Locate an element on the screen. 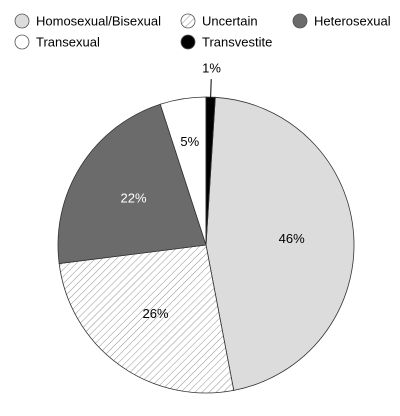  slice-label: 1% is located at coordinates (211, 68).